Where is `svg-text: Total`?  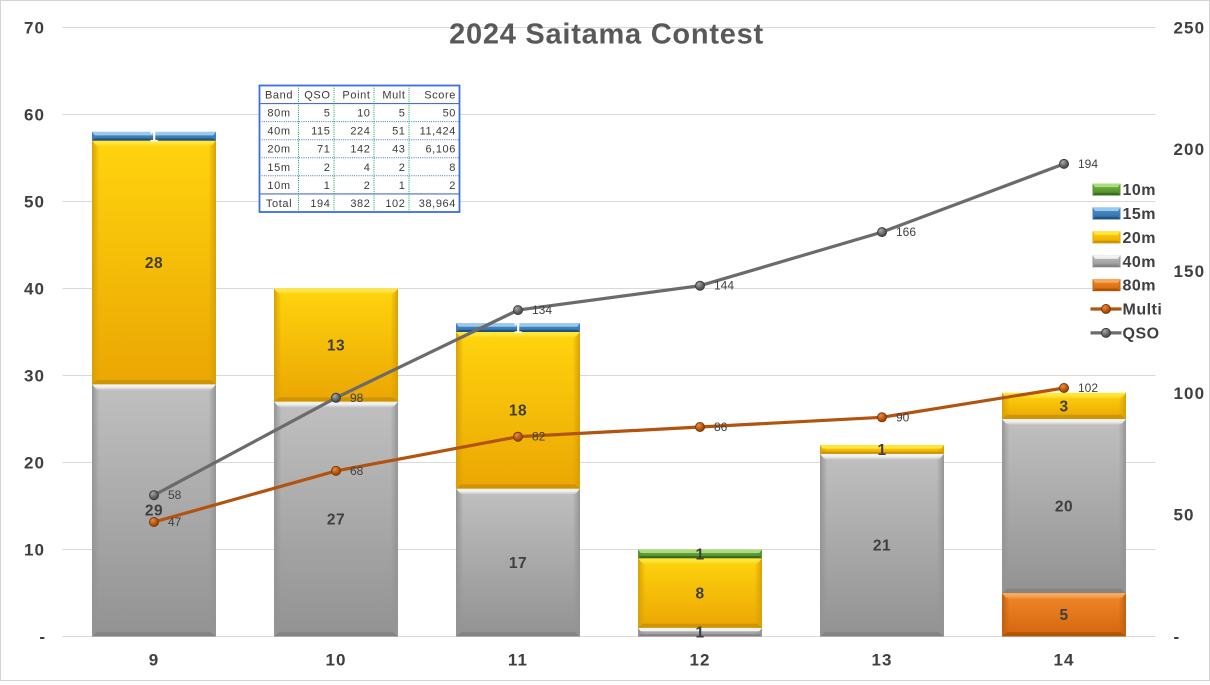
svg-text: Total is located at coordinates (279, 204).